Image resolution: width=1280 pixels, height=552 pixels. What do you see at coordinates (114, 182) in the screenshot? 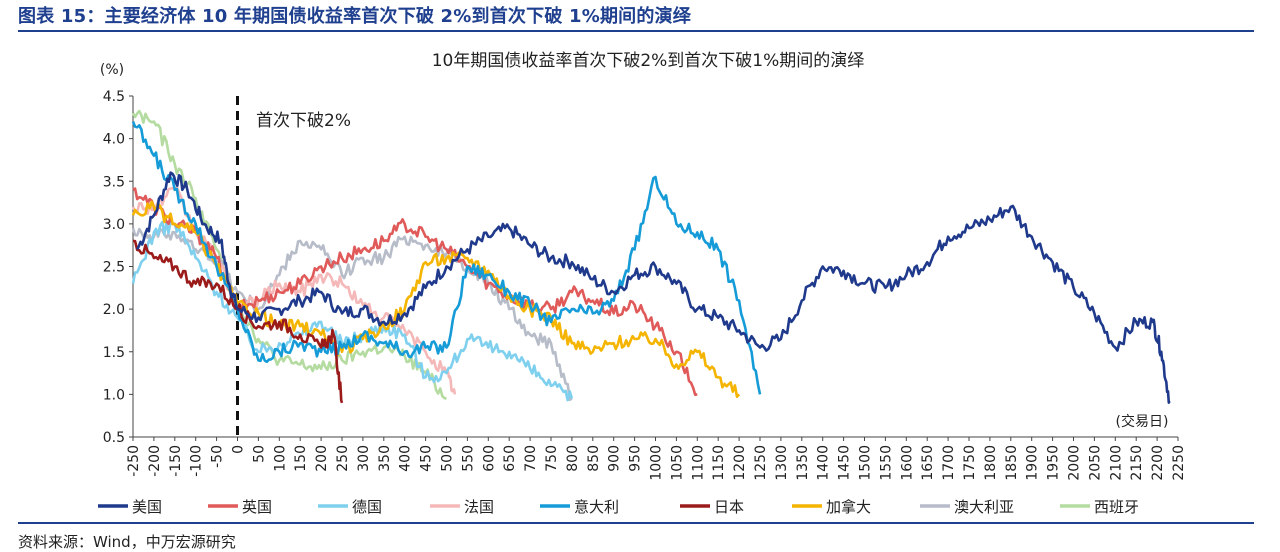
I see `y-tick-label: 3.5` at bounding box center [114, 182].